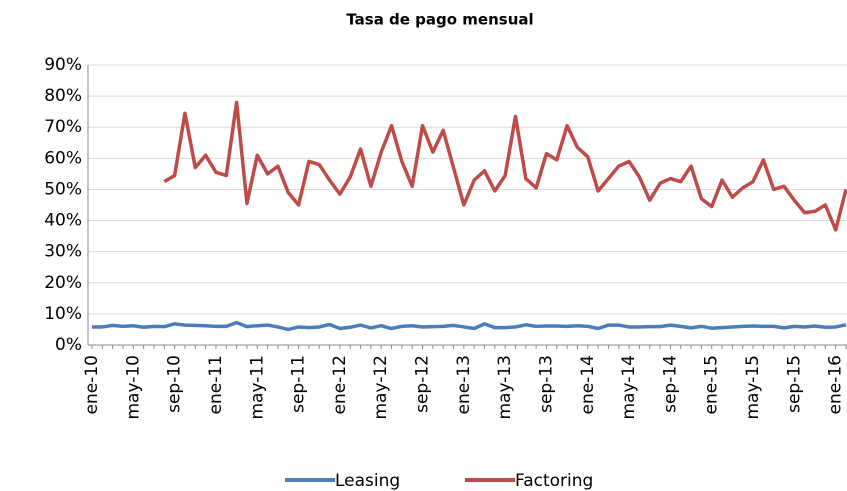 This screenshot has width=847, height=491. Describe the element at coordinates (63, 65) in the screenshot. I see `y-tick-label: 90%` at that location.